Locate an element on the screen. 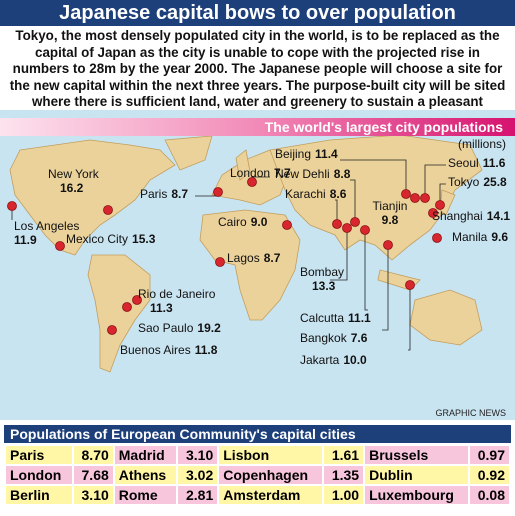 This screenshot has height=516, width=515. capital-name: London is located at coordinates (39, 475).